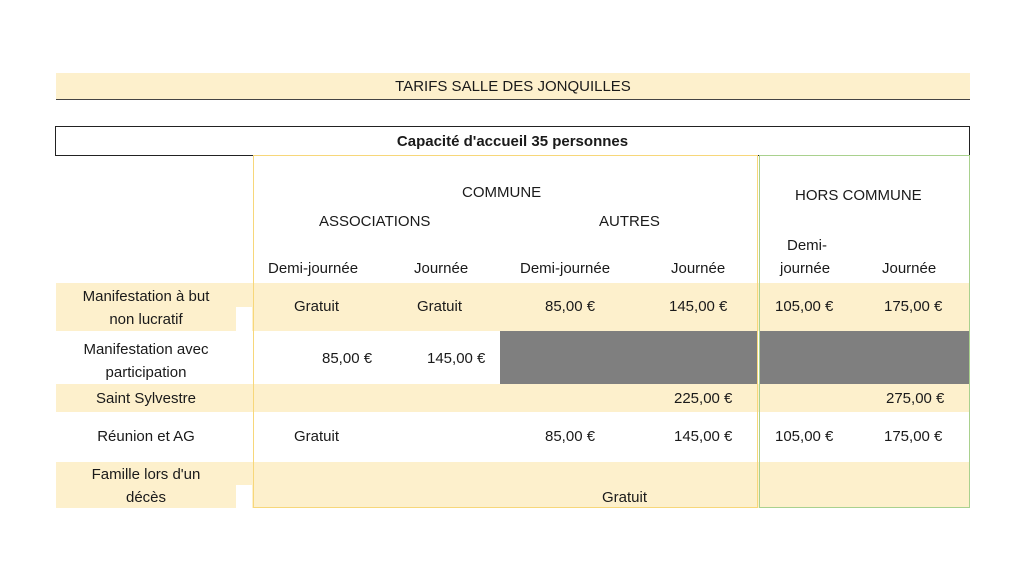 Image resolution: width=1024 pixels, height=576 pixels. Describe the element at coordinates (146, 319) in the screenshot. I see `row-label-line2: non lucratif` at that location.